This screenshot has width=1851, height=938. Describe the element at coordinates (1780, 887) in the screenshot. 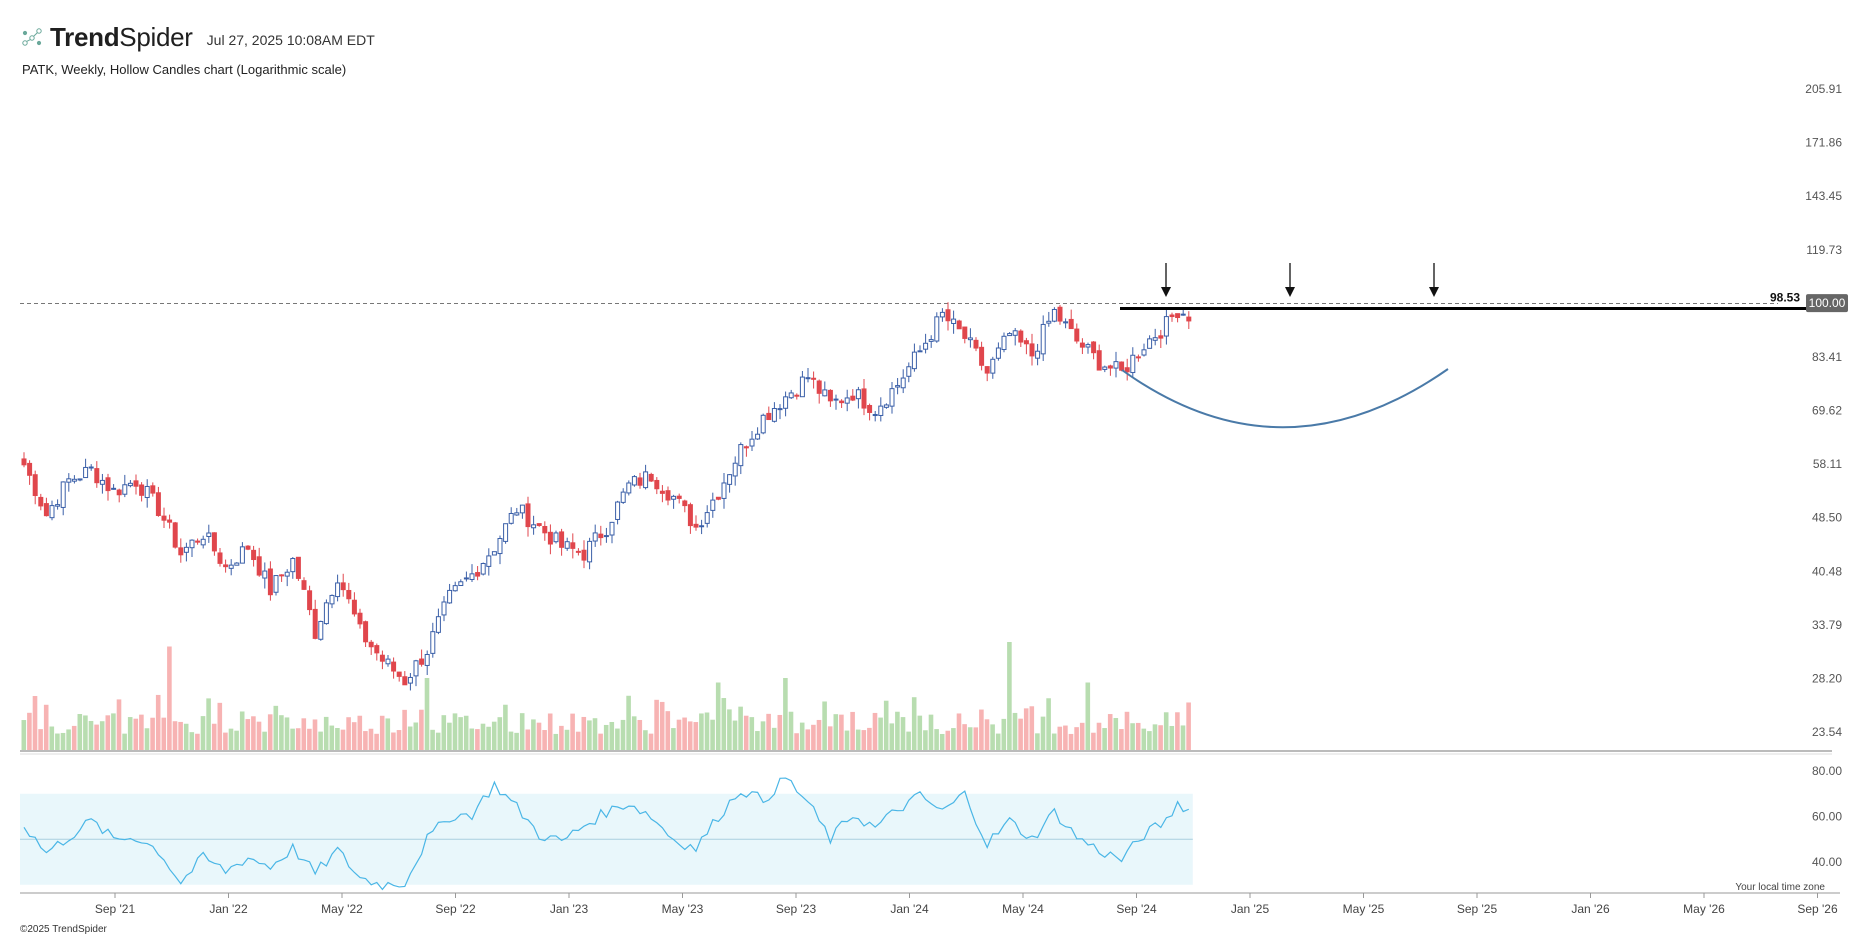

I see `timezone-label: Your local time zone` at that location.